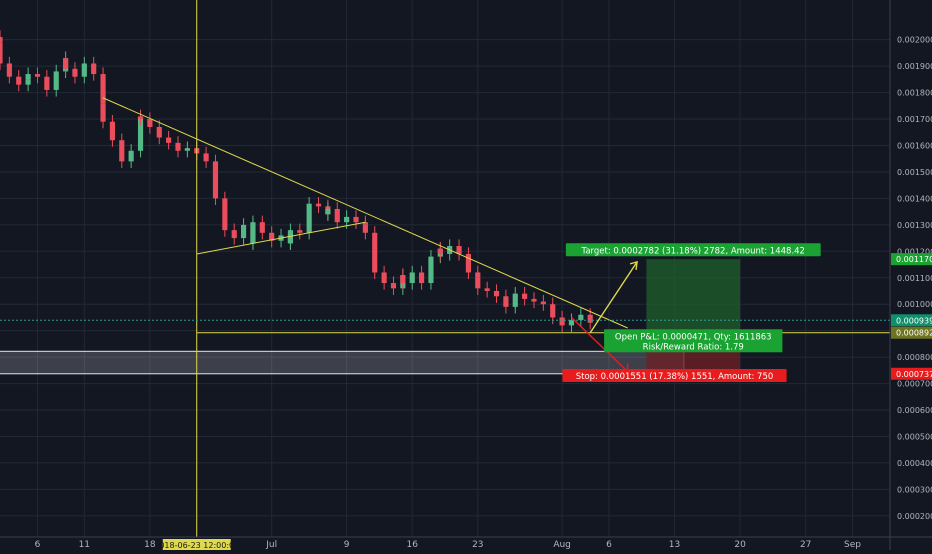 The image size is (932, 554). What do you see at coordinates (914, 198) in the screenshot?
I see `y-tick-label: 0.0014000` at bounding box center [914, 198].